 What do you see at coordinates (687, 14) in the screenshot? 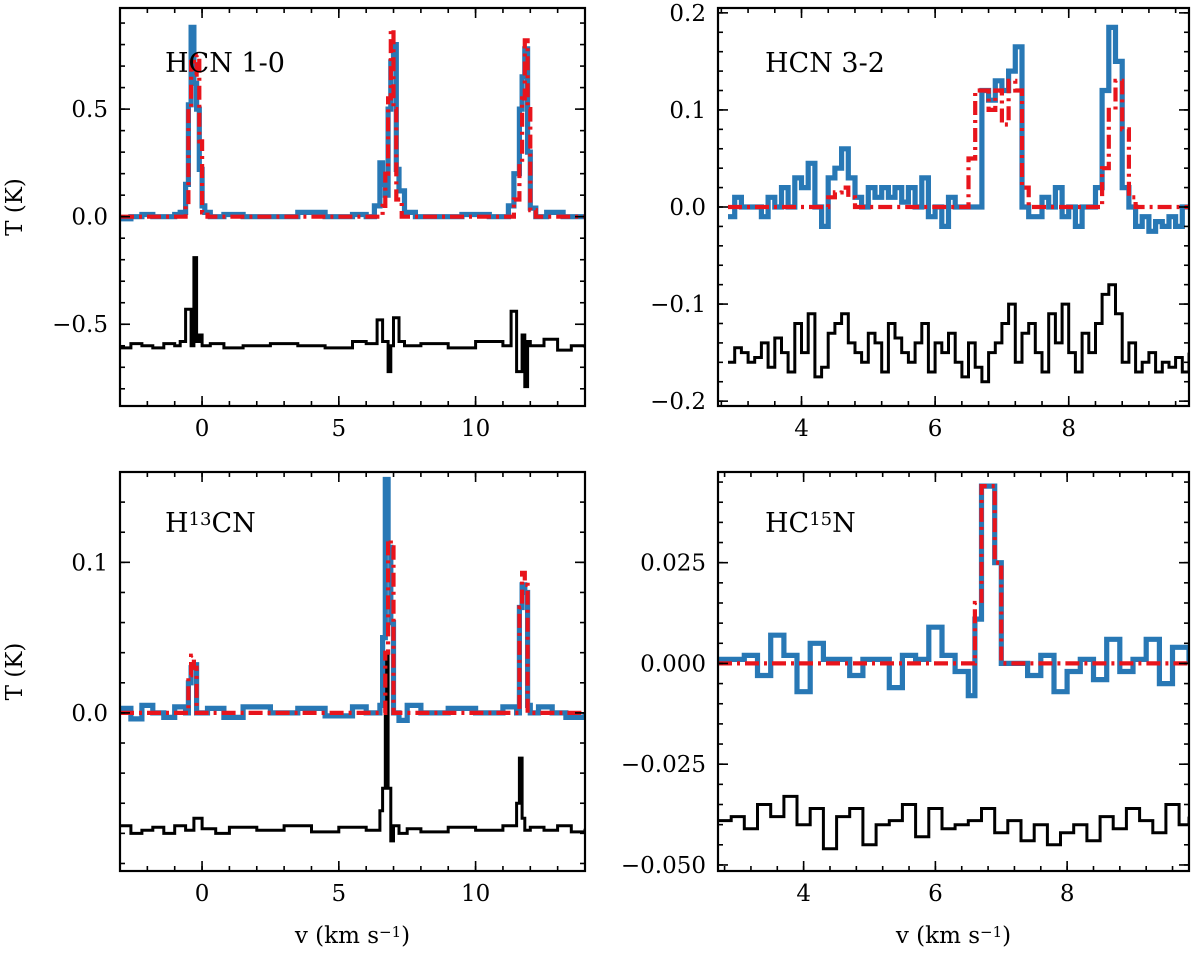
I see `y-tick-label: 0.2` at bounding box center [687, 14].